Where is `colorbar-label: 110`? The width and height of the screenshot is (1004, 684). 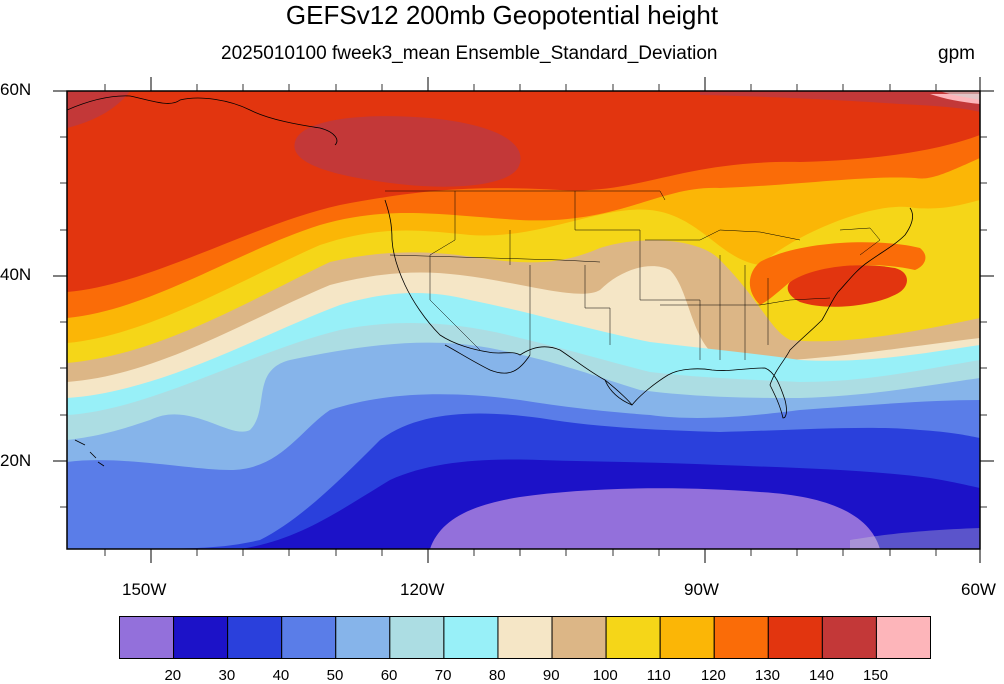
colorbar-label: 110 is located at coordinates (658, 675).